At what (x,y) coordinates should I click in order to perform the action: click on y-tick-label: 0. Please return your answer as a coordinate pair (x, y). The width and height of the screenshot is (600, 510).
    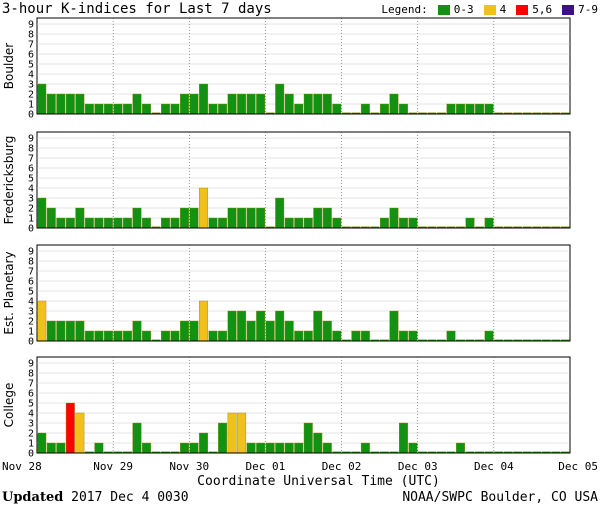
    Looking at the image, I should click on (31, 229).